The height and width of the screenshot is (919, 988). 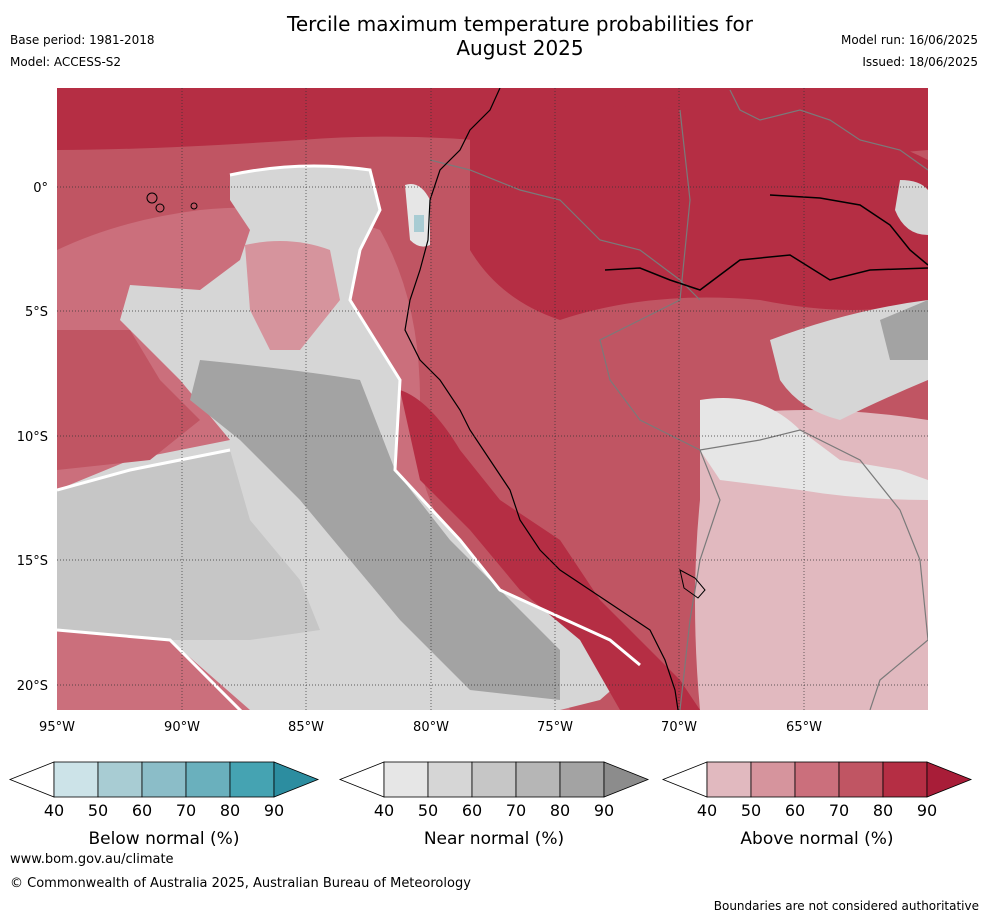 I want to click on near-normal-legend-tick: 60, so click(x=472, y=810).